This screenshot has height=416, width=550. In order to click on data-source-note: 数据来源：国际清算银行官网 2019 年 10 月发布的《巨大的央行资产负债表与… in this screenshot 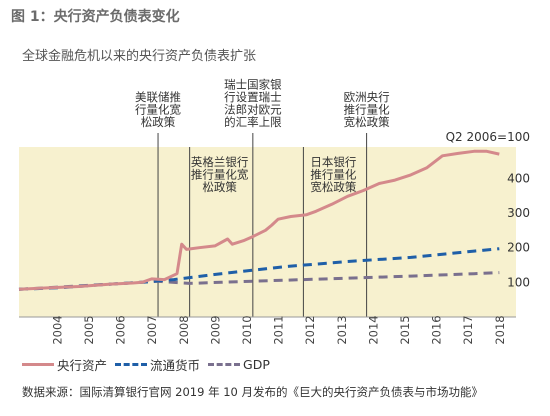, I will do `click(253, 392)`.